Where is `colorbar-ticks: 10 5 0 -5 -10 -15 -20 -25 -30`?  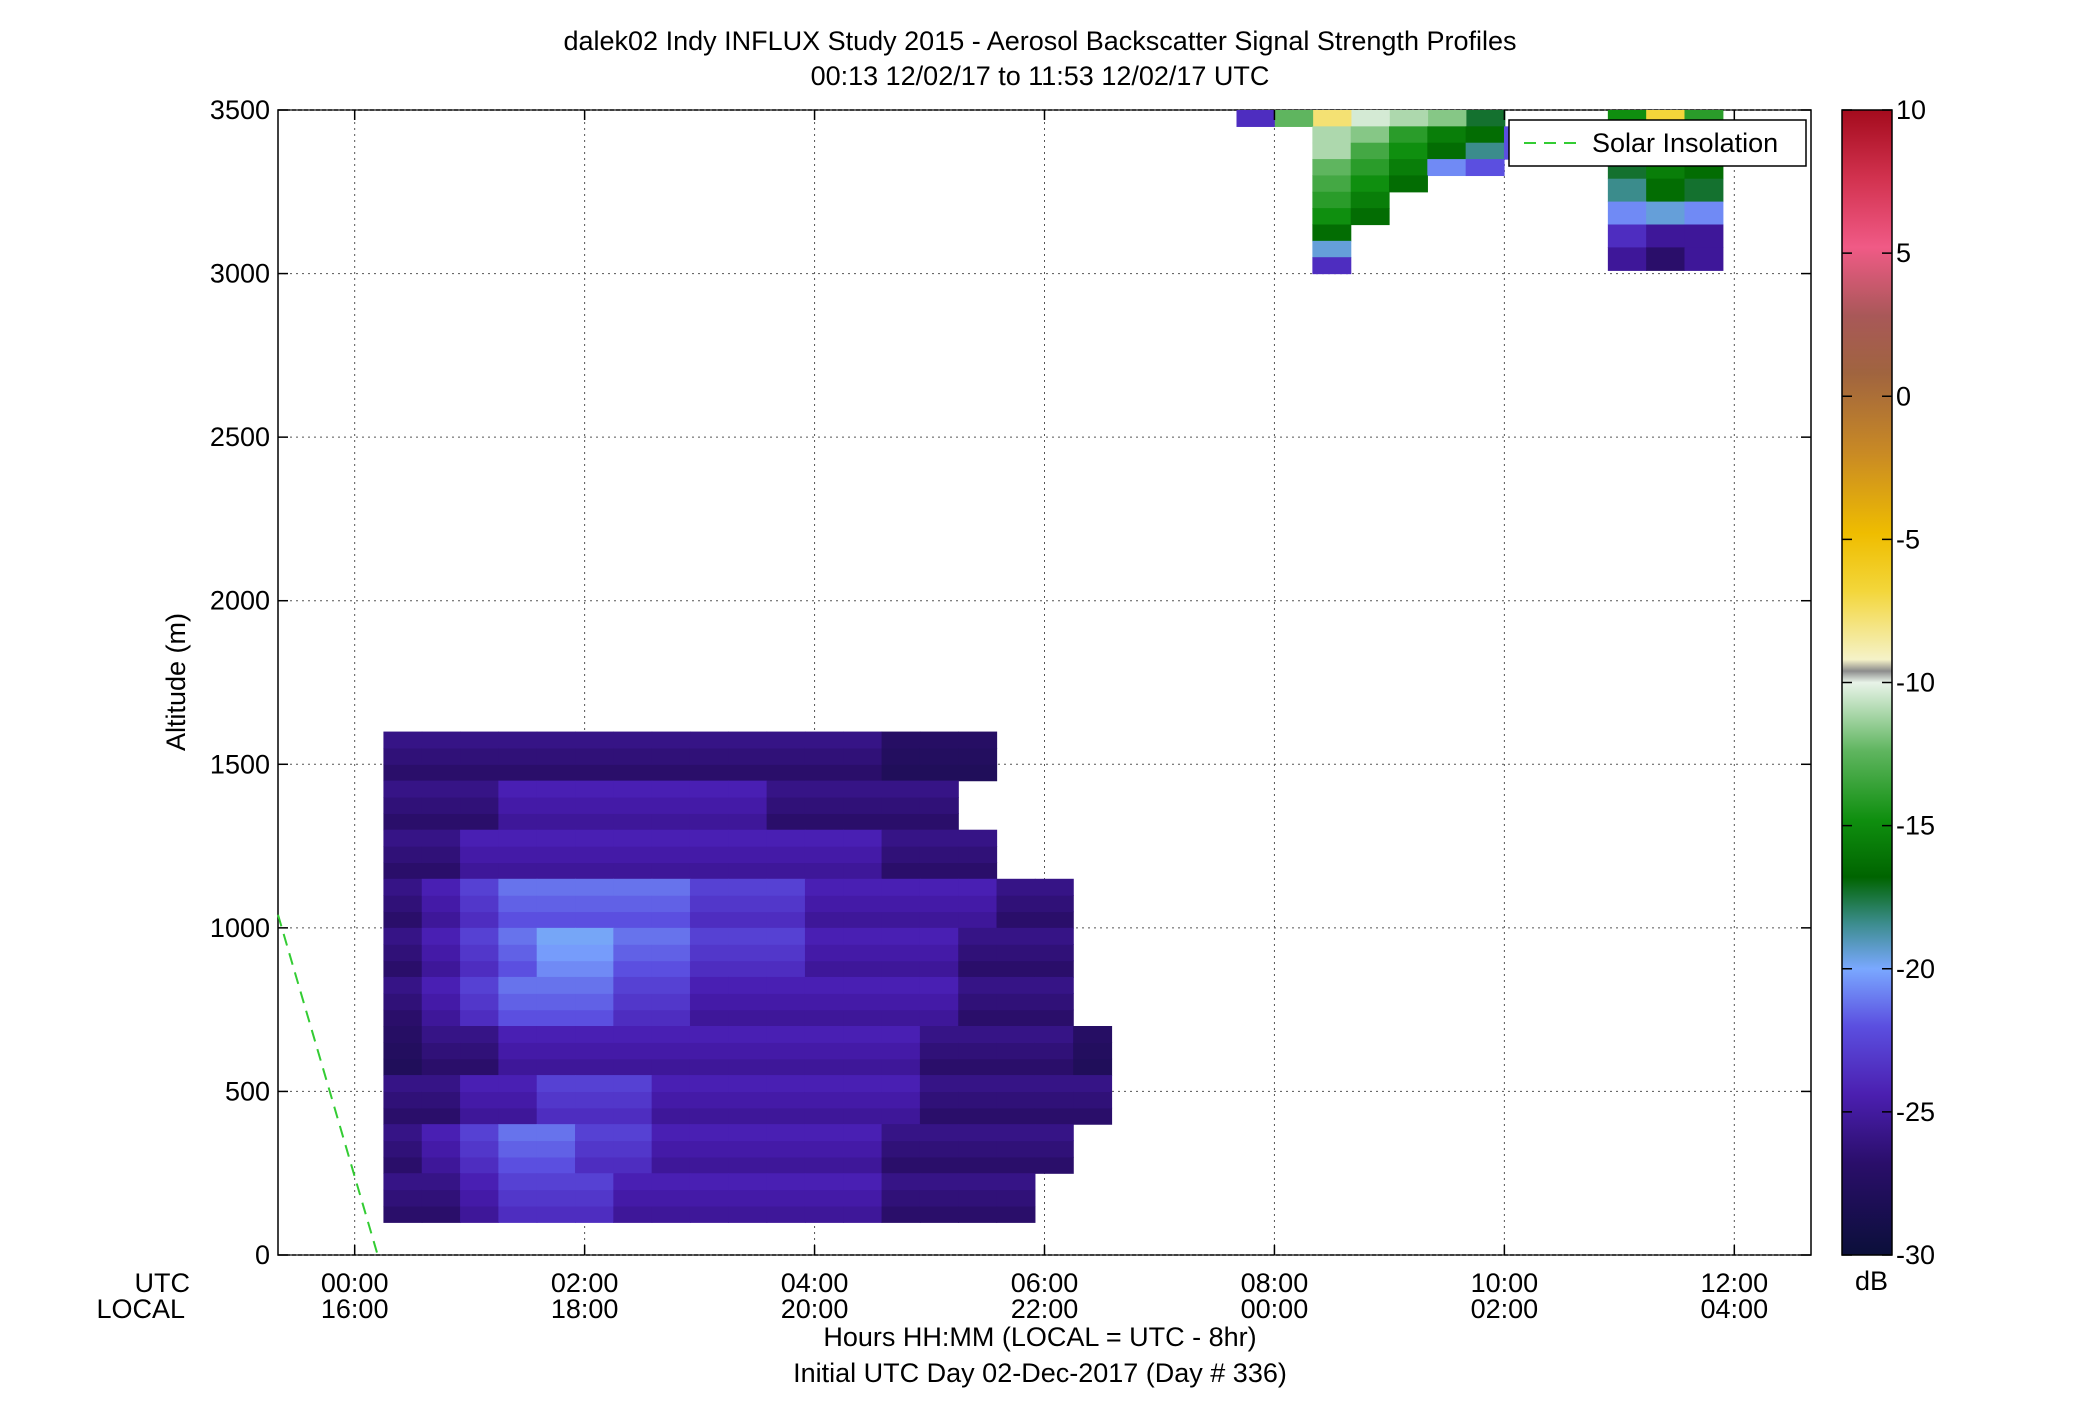
colorbar-ticks: 10 5 0 -5 -10 -15 -20 -25 -30 is located at coordinates (1888, 682).